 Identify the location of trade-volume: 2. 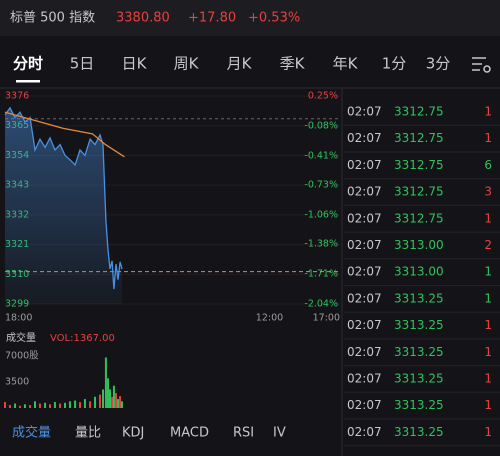
(488, 245).